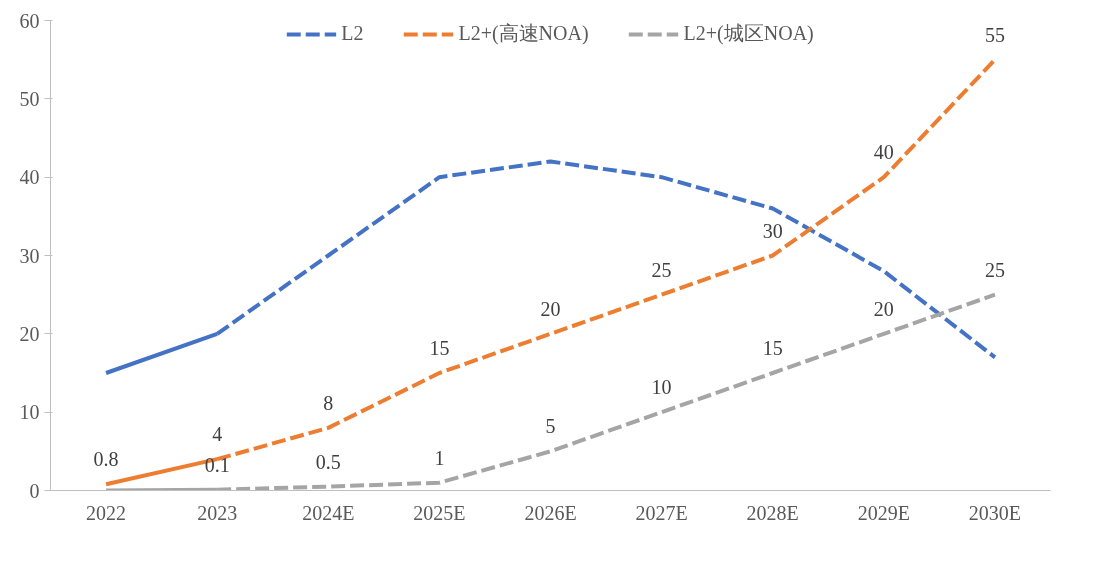 This screenshot has height=578, width=1094. I want to click on y-tick-label: 0, so click(34, 490).